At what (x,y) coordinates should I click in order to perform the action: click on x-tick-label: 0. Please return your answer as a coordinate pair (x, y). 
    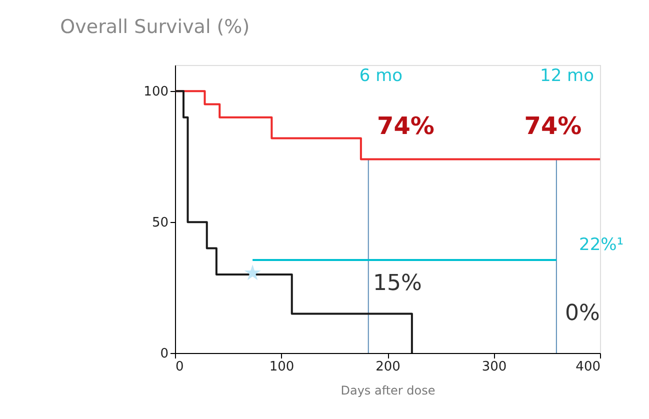
    Looking at the image, I should click on (180, 367).